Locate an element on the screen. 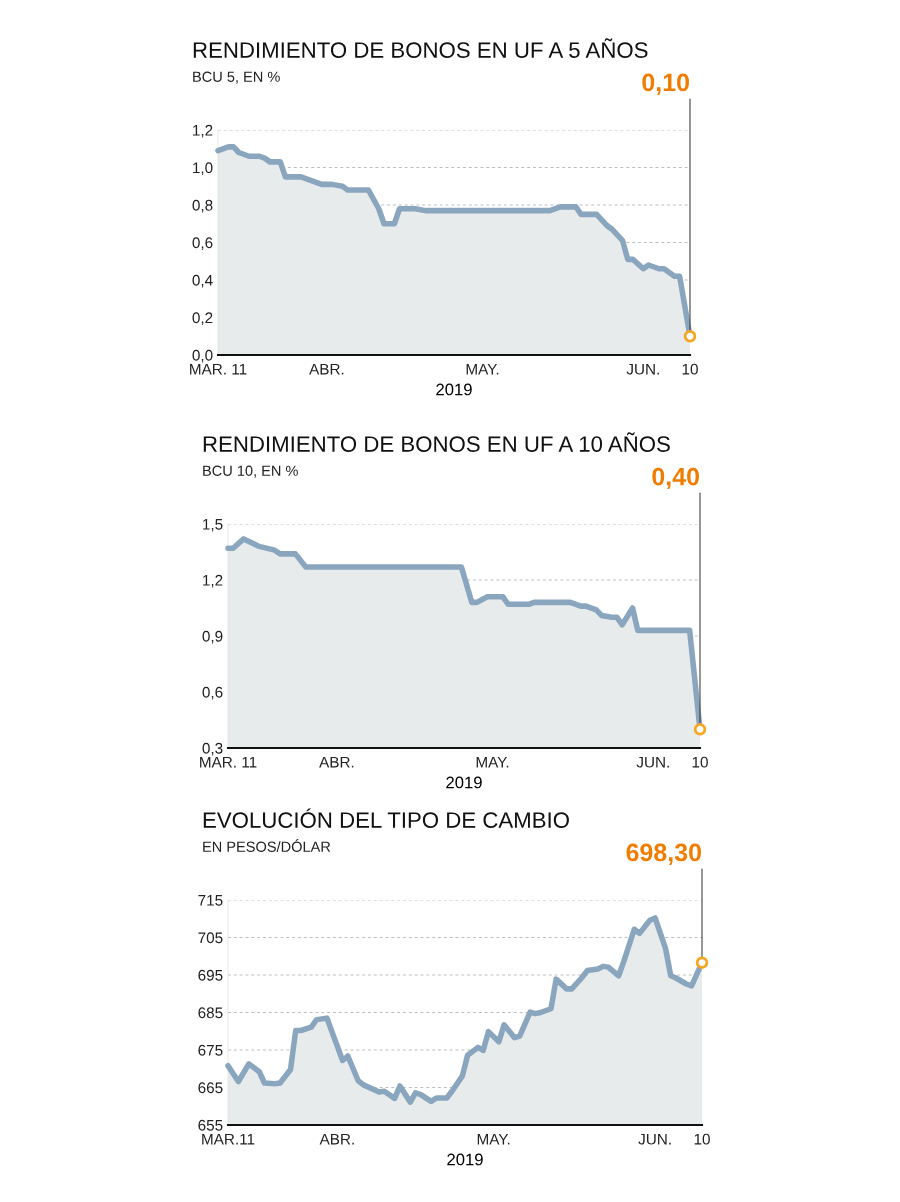 The height and width of the screenshot is (1202, 900). annotation: 0,10 is located at coordinates (665, 84).